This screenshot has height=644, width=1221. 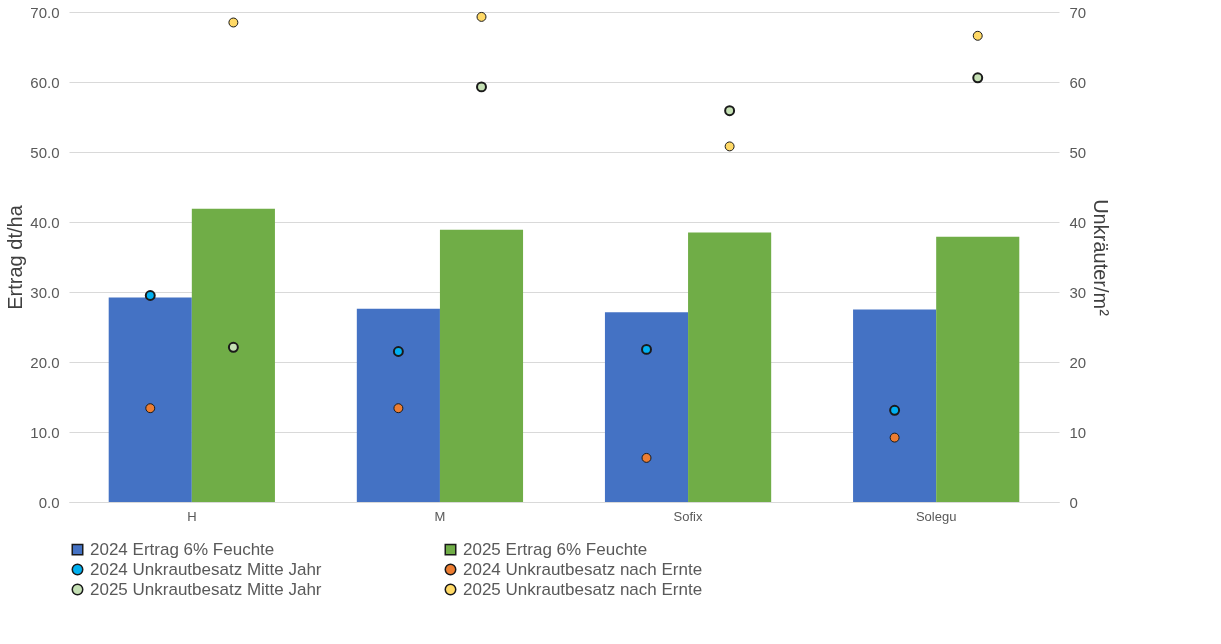 What do you see at coordinates (45, 432) in the screenshot?
I see `y-tick-label: 10.0` at bounding box center [45, 432].